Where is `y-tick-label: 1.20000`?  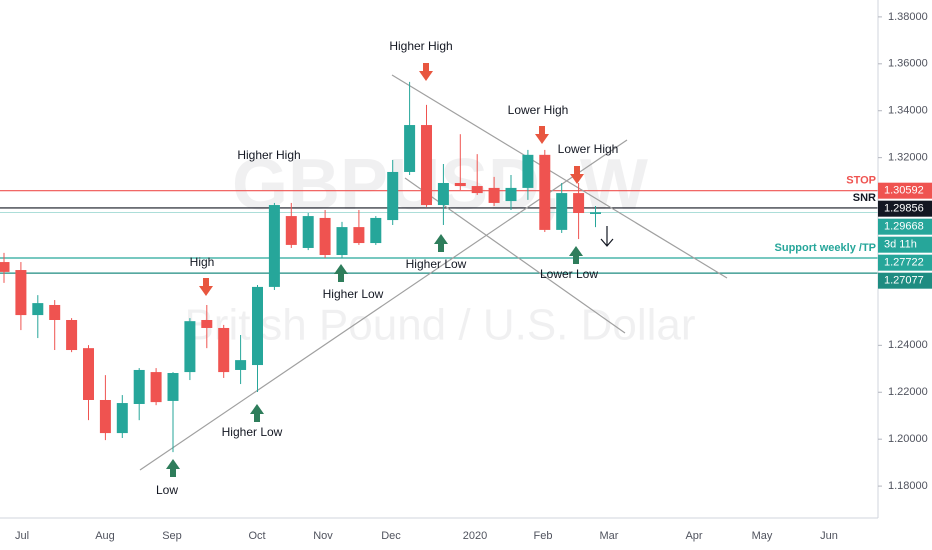 y-tick-label: 1.20000 is located at coordinates (908, 439).